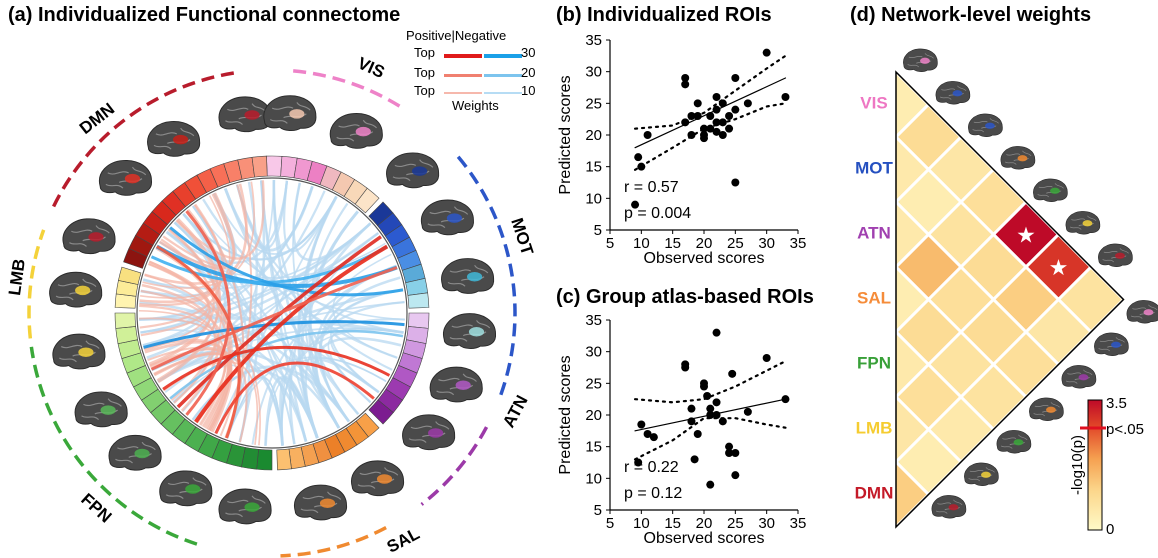 Image resolution: width=1158 pixels, height=558 pixels. Describe the element at coordinates (528, 72) in the screenshot. I see `legend-row-value: 20` at that location.